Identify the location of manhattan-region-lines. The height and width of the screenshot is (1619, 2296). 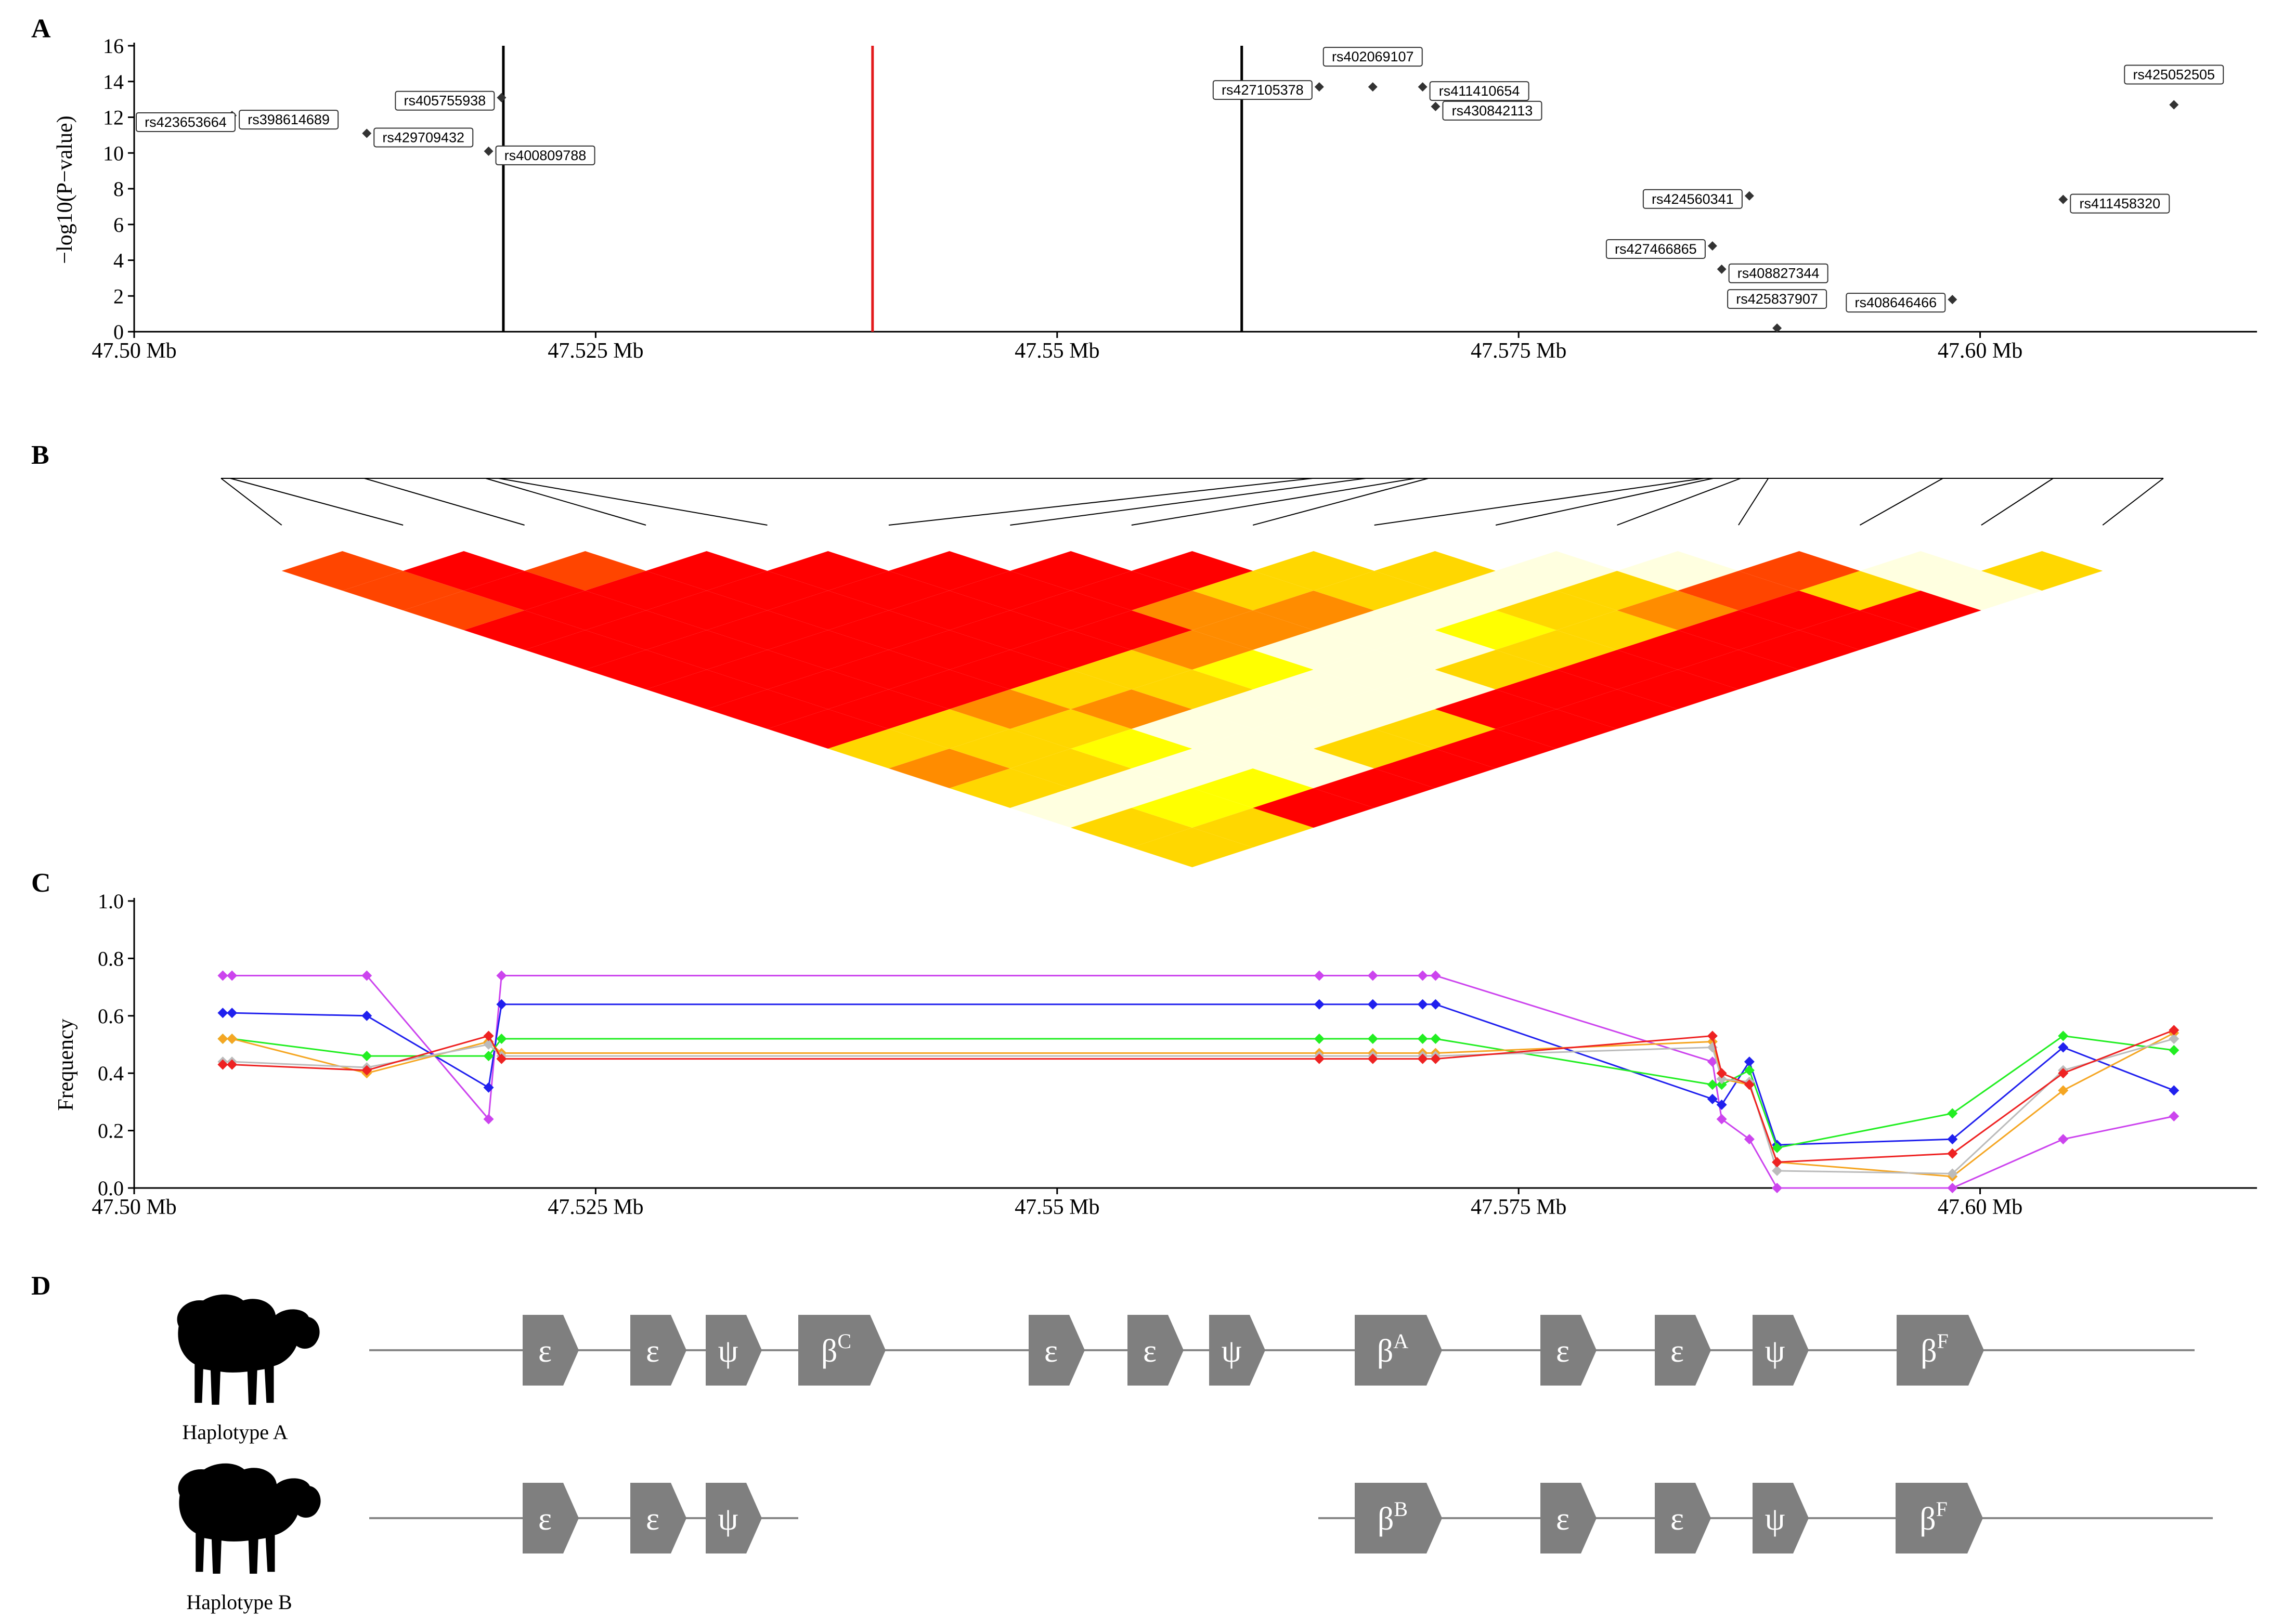
(872, 189).